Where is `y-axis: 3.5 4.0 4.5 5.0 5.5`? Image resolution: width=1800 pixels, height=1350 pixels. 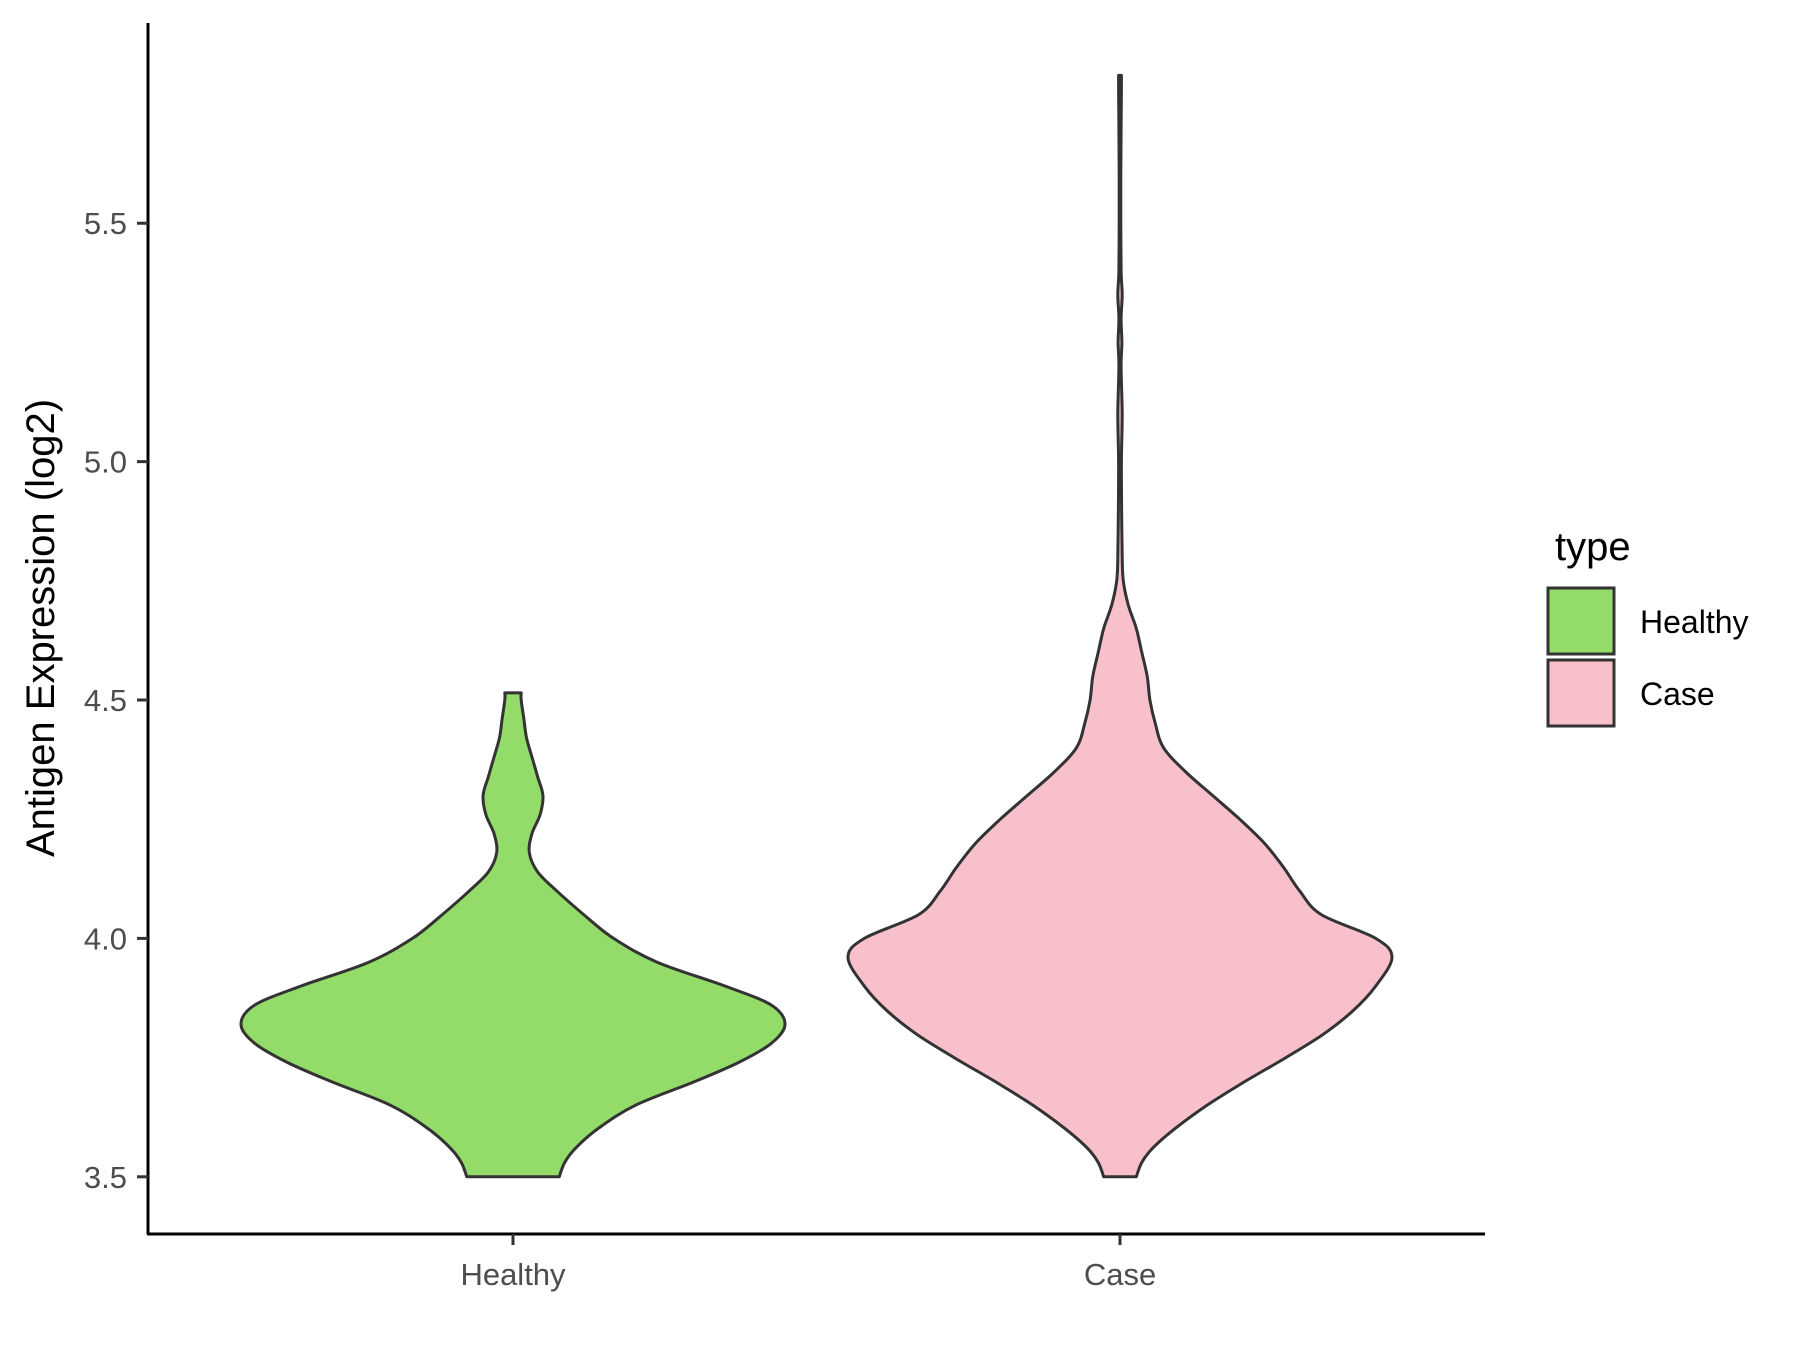 y-axis: 3.5 4.0 4.5 5.0 5.5 is located at coordinates (117, 628).